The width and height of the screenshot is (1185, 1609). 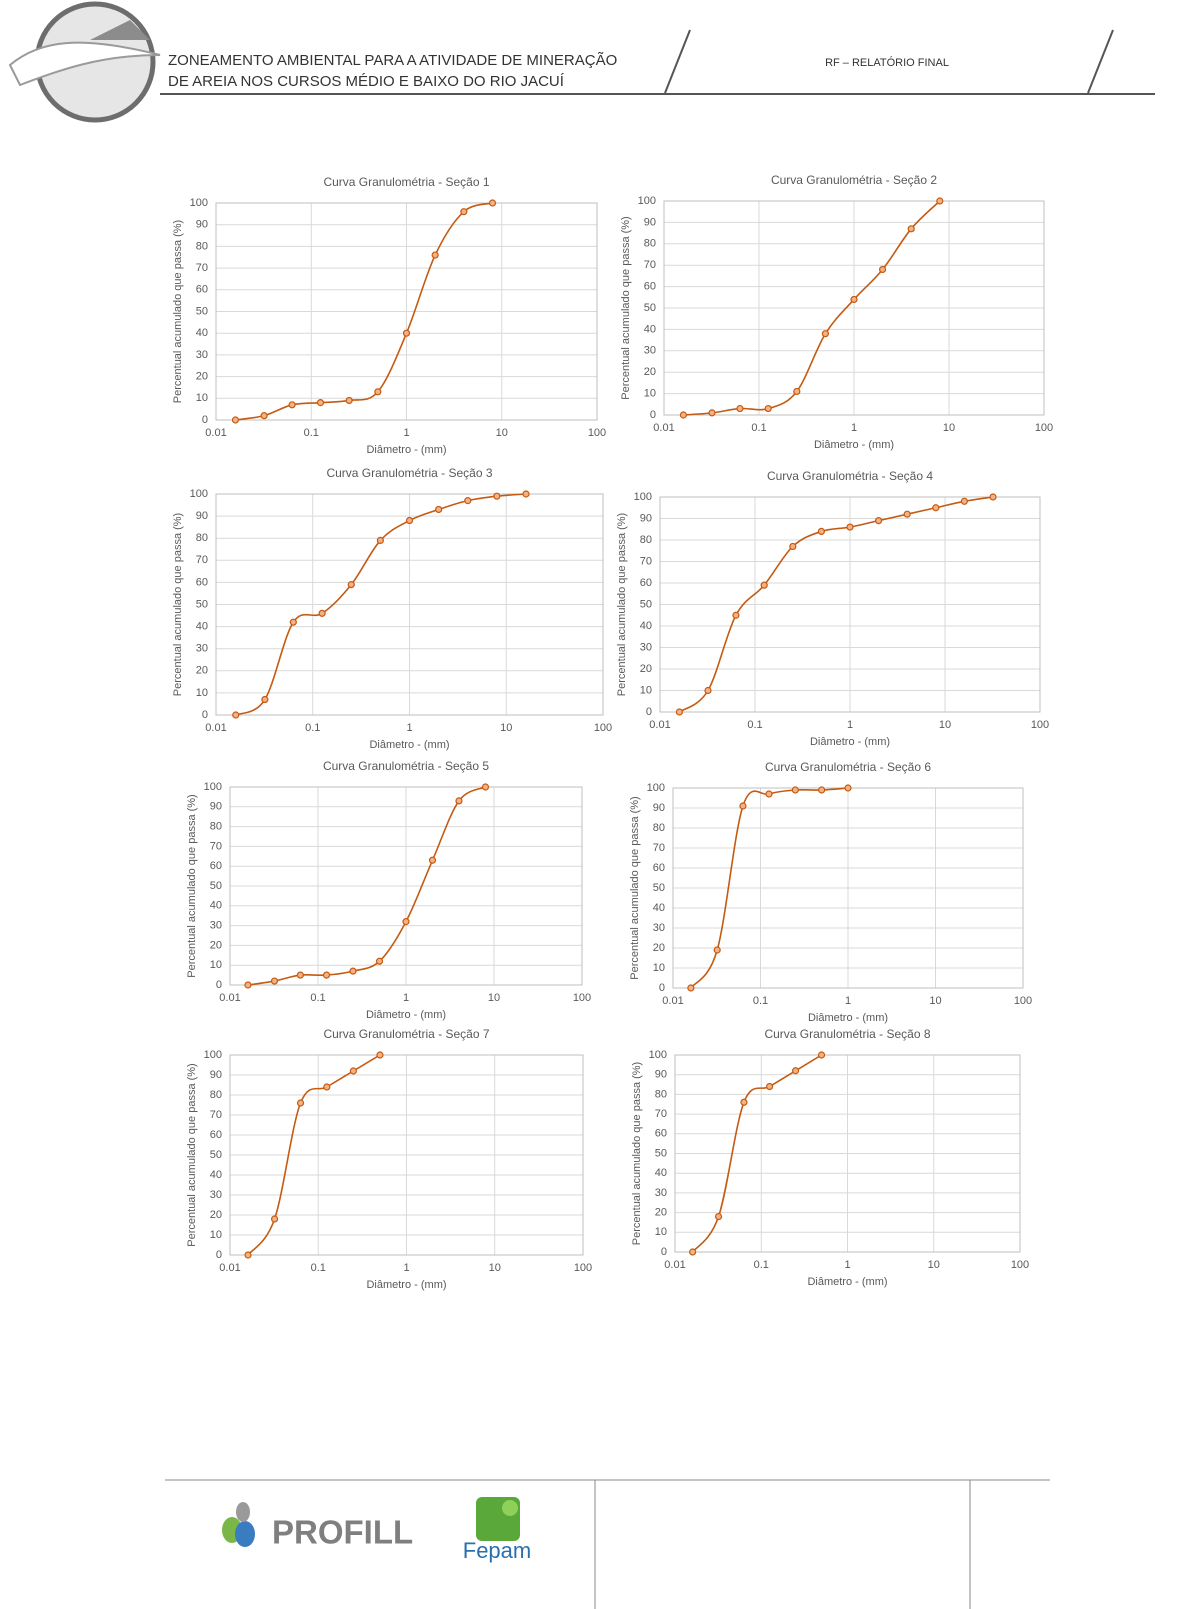 I want to click on chart-title: Curva Granulométria - Seção 1, so click(x=406, y=182).